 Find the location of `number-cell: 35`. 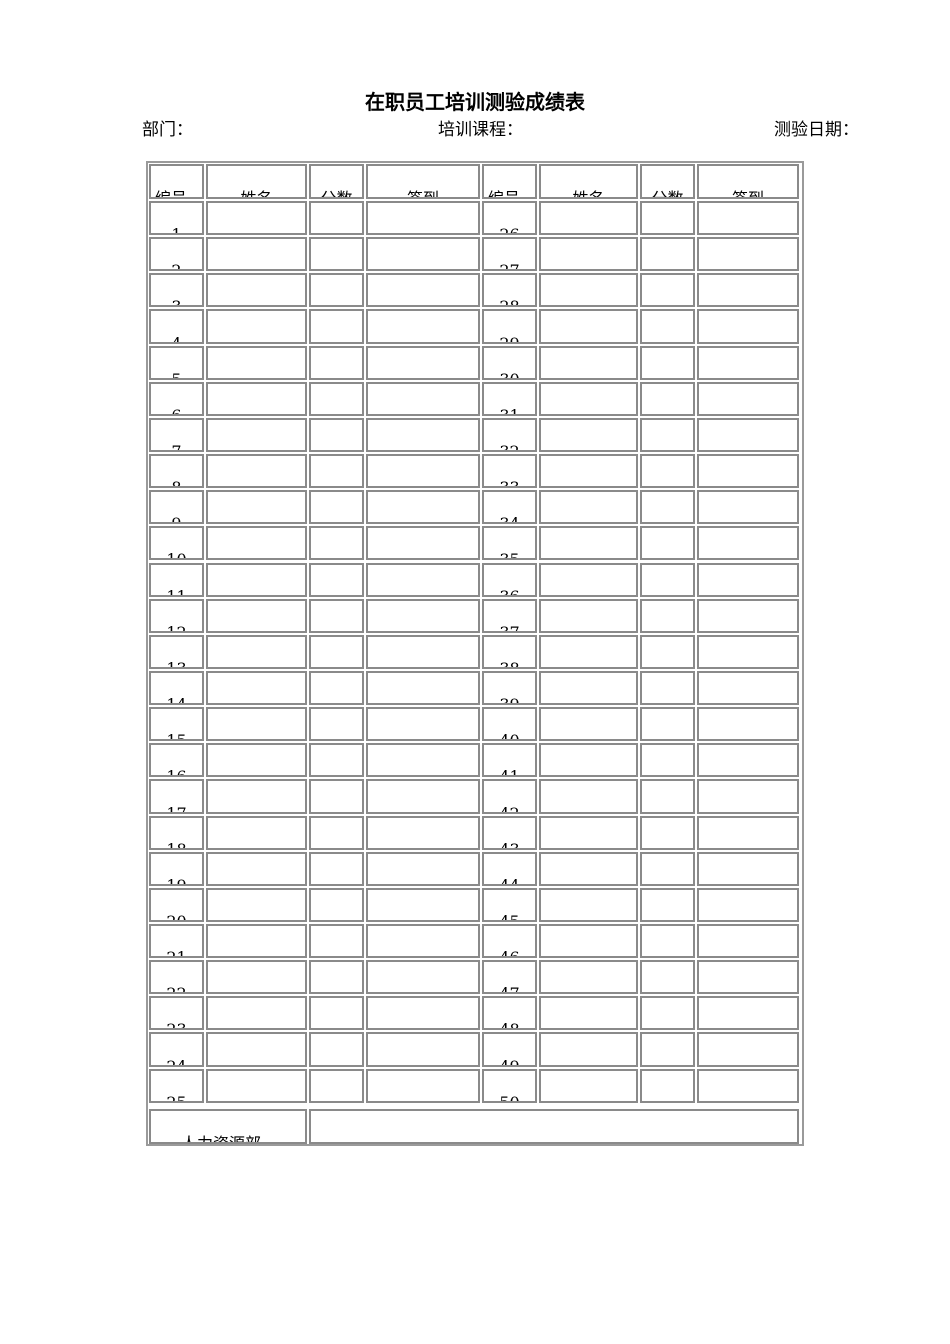

number-cell: 35 is located at coordinates (509, 543).